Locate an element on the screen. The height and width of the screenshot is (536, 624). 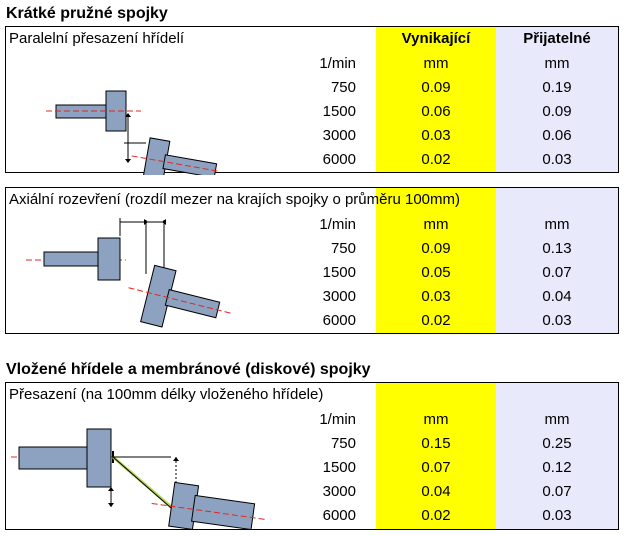
row-excellent: 0.06 is located at coordinates (436, 111).